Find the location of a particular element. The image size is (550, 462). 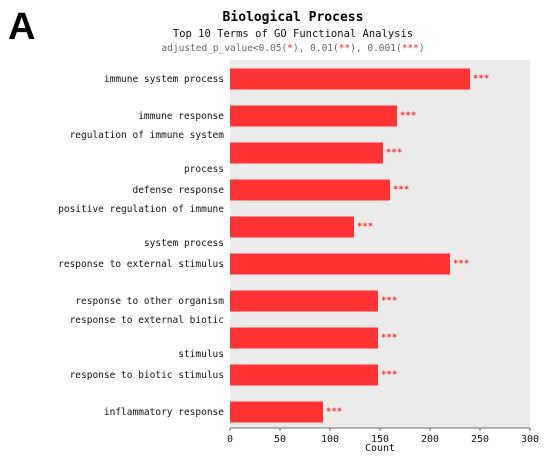

category-label: response to external biotic is located at coordinates (147, 320).